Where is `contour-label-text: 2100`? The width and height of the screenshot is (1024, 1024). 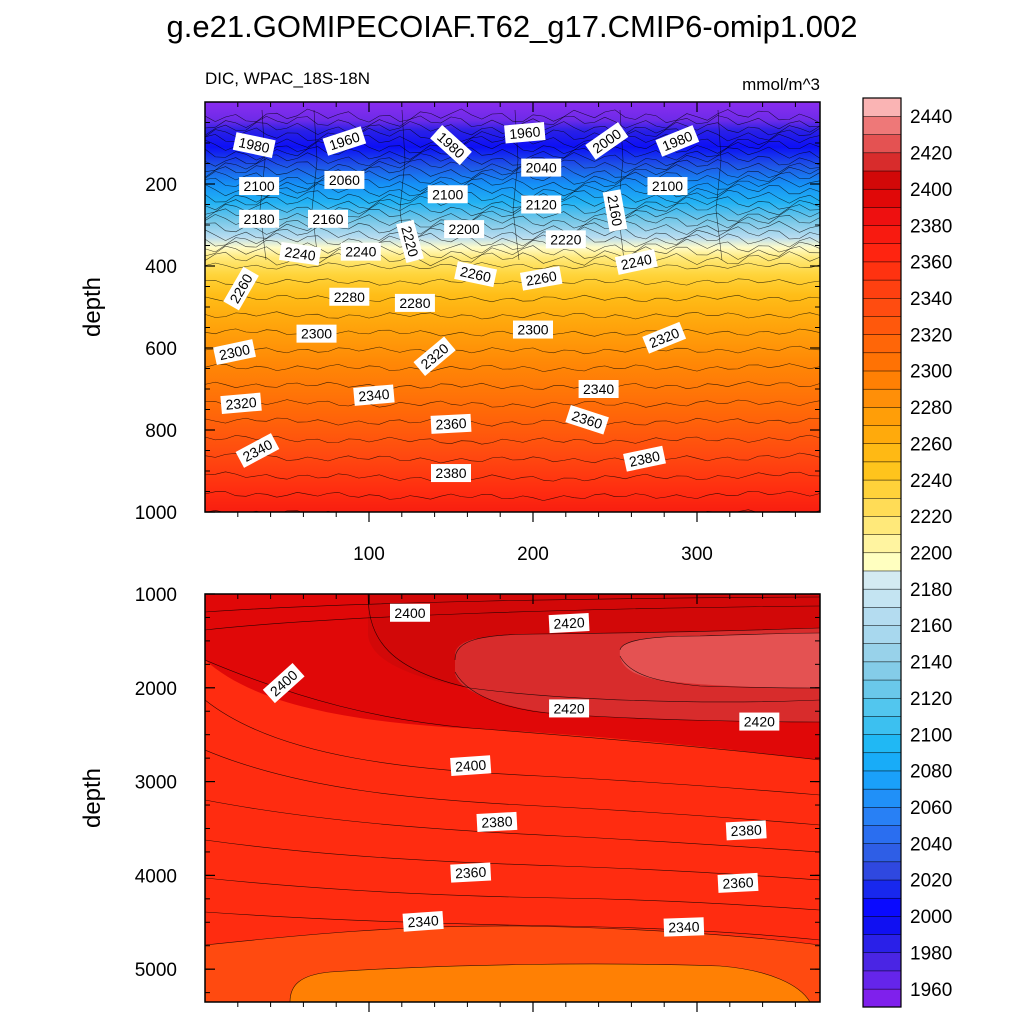 contour-label-text: 2100 is located at coordinates (259, 186).